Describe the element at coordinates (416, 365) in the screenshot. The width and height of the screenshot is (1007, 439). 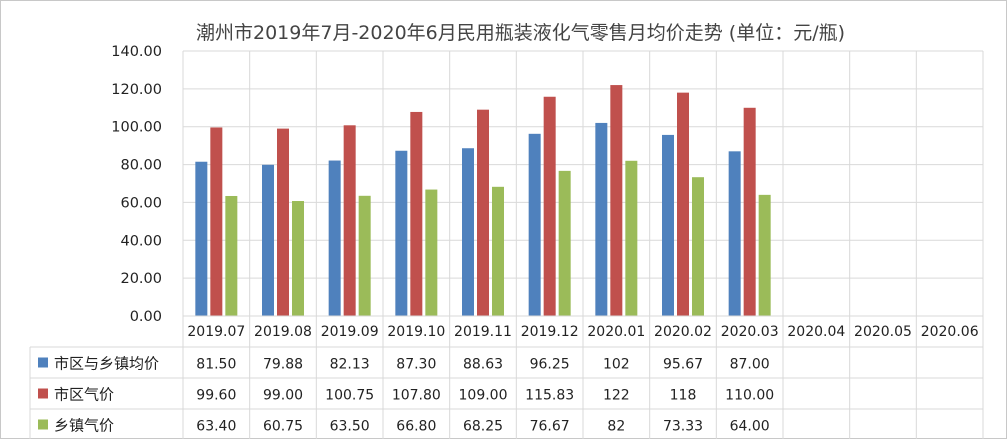
I see `data-table-cell: 87.30` at that location.